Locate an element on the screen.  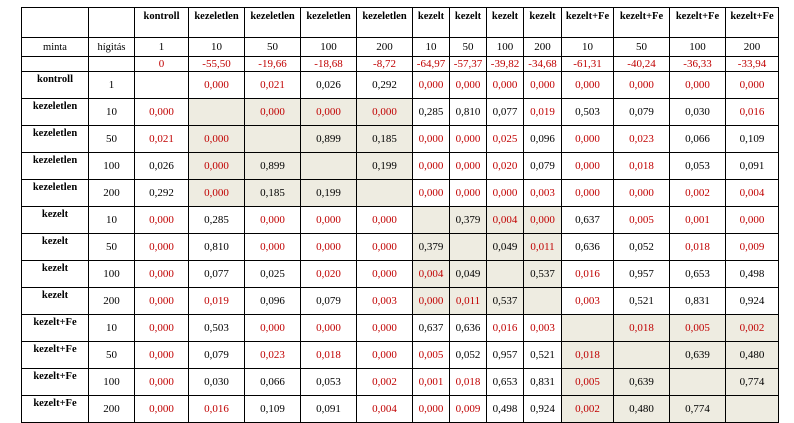
p-value-cell: 0,653 is located at coordinates (505, 382).